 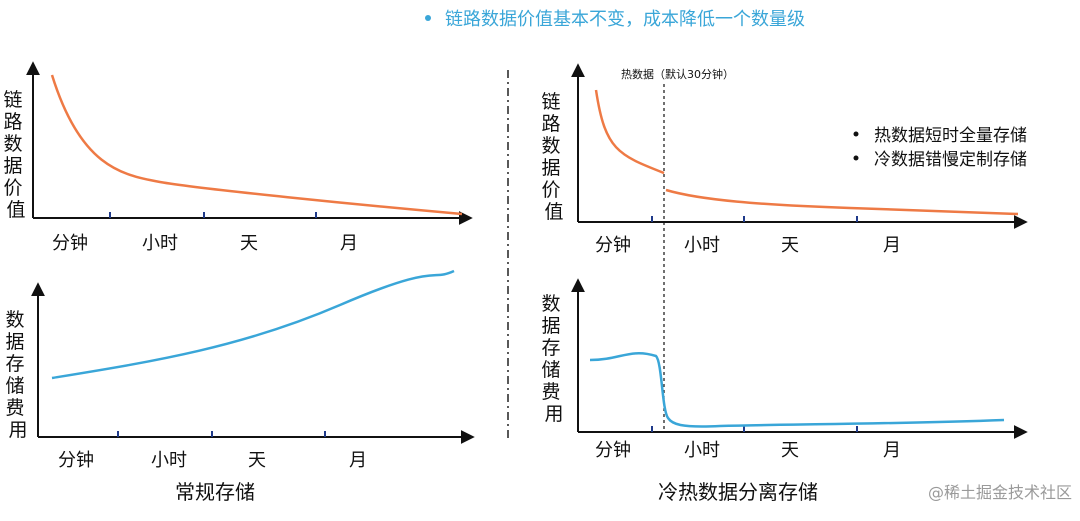 I want to click on hotcold-value-tick-label: 小时, so click(x=702, y=245).